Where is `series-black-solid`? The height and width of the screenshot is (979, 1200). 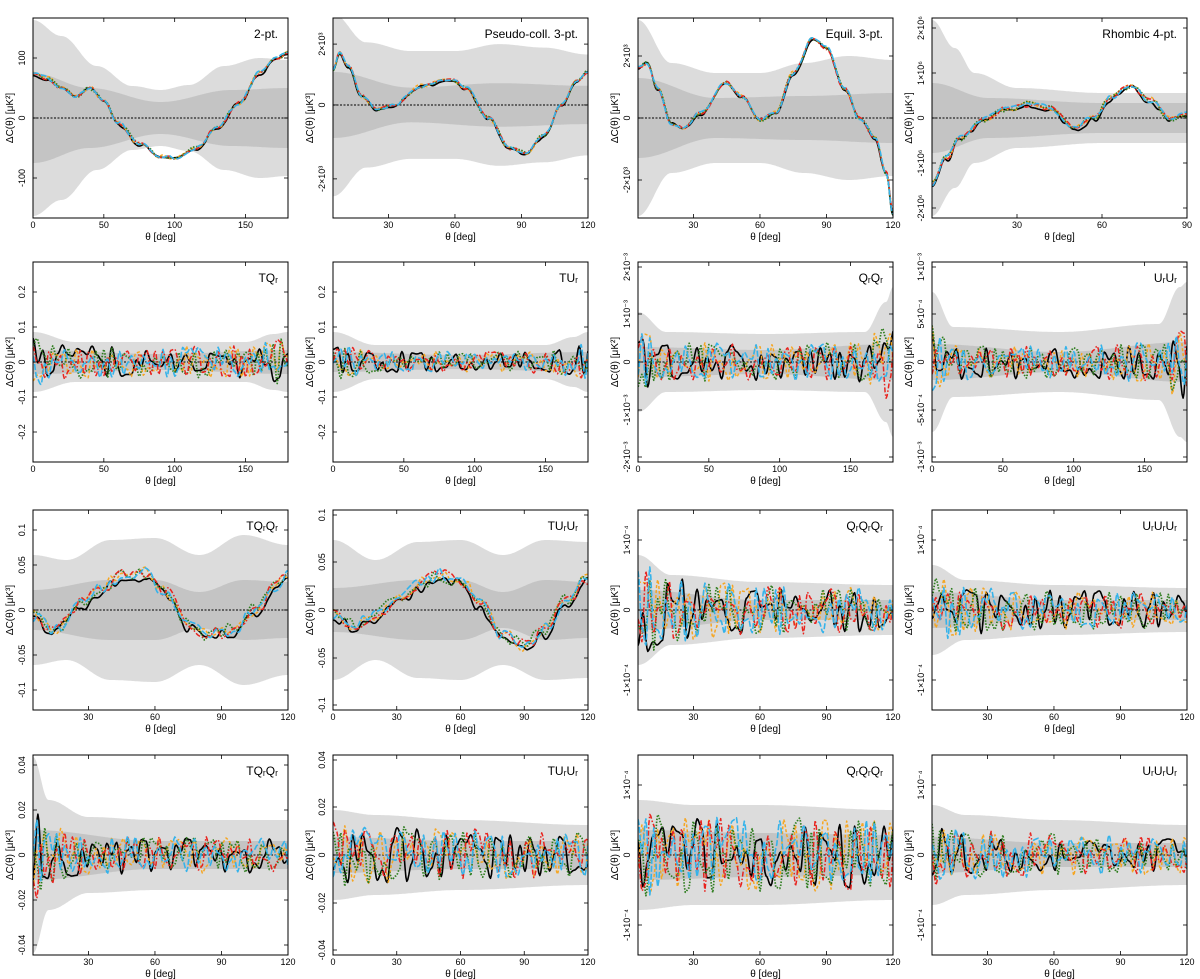
series-black-solid is located at coordinates (160, 847).